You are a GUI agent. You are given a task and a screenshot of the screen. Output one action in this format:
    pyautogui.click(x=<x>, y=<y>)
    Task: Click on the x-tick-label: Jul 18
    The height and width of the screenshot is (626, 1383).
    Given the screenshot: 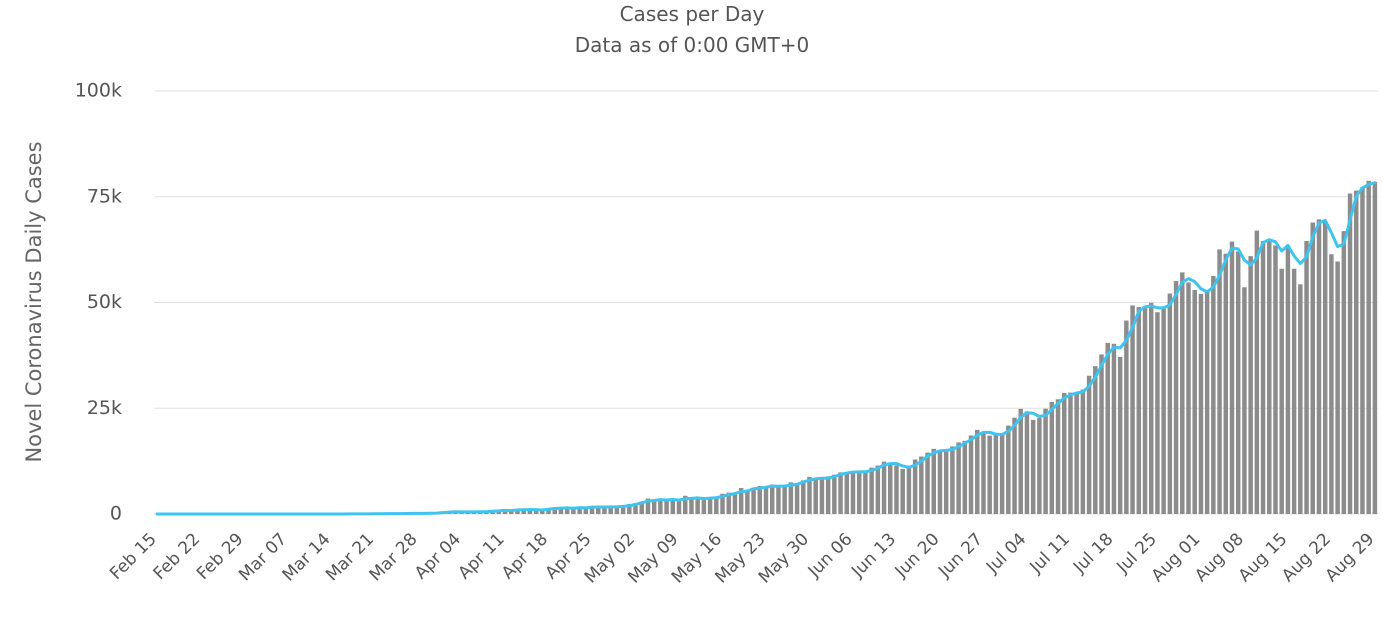 What is the action you would take?
    pyautogui.click(x=1093, y=553)
    